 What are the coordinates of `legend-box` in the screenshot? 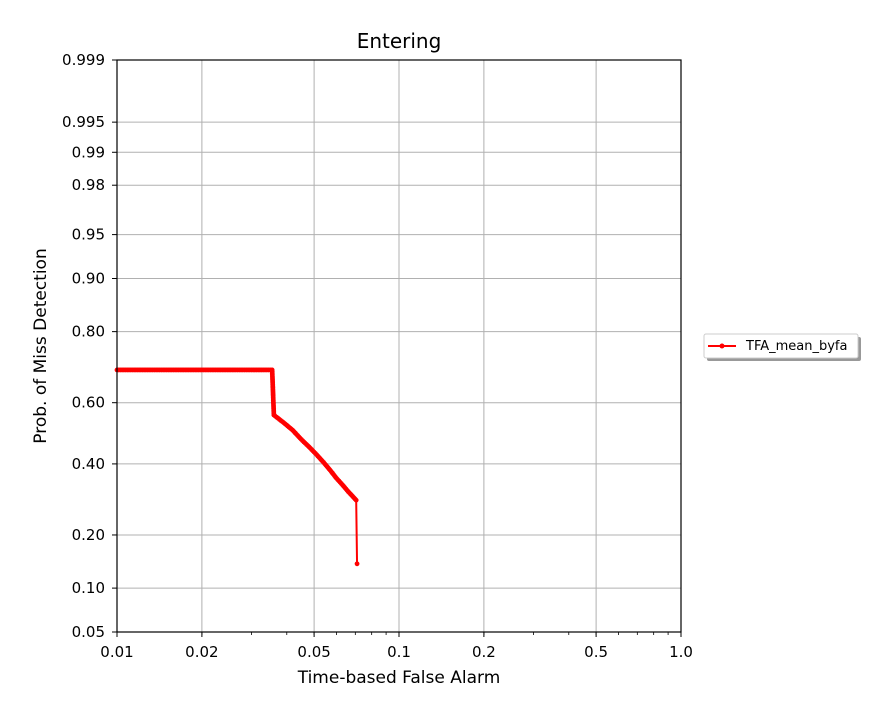 It's located at (781, 346).